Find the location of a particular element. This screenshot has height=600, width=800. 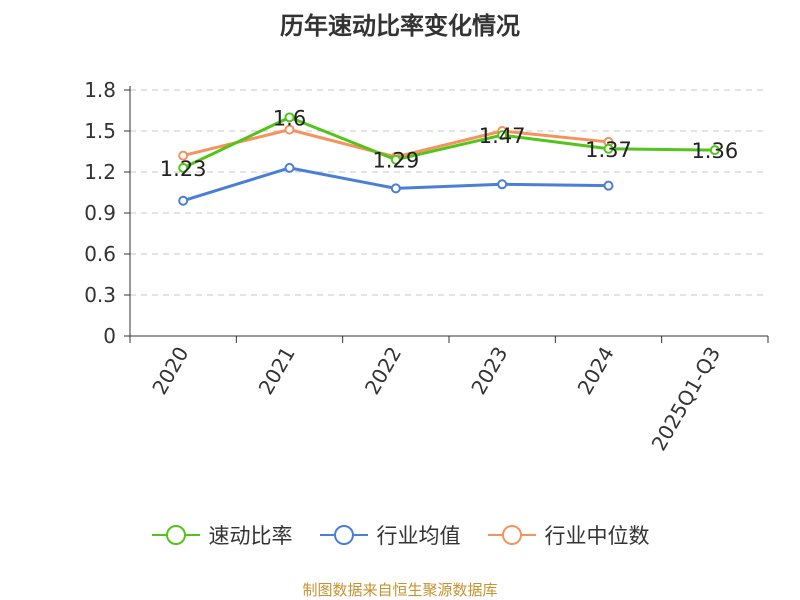

legend-label: 行业均值 is located at coordinates (418, 536).